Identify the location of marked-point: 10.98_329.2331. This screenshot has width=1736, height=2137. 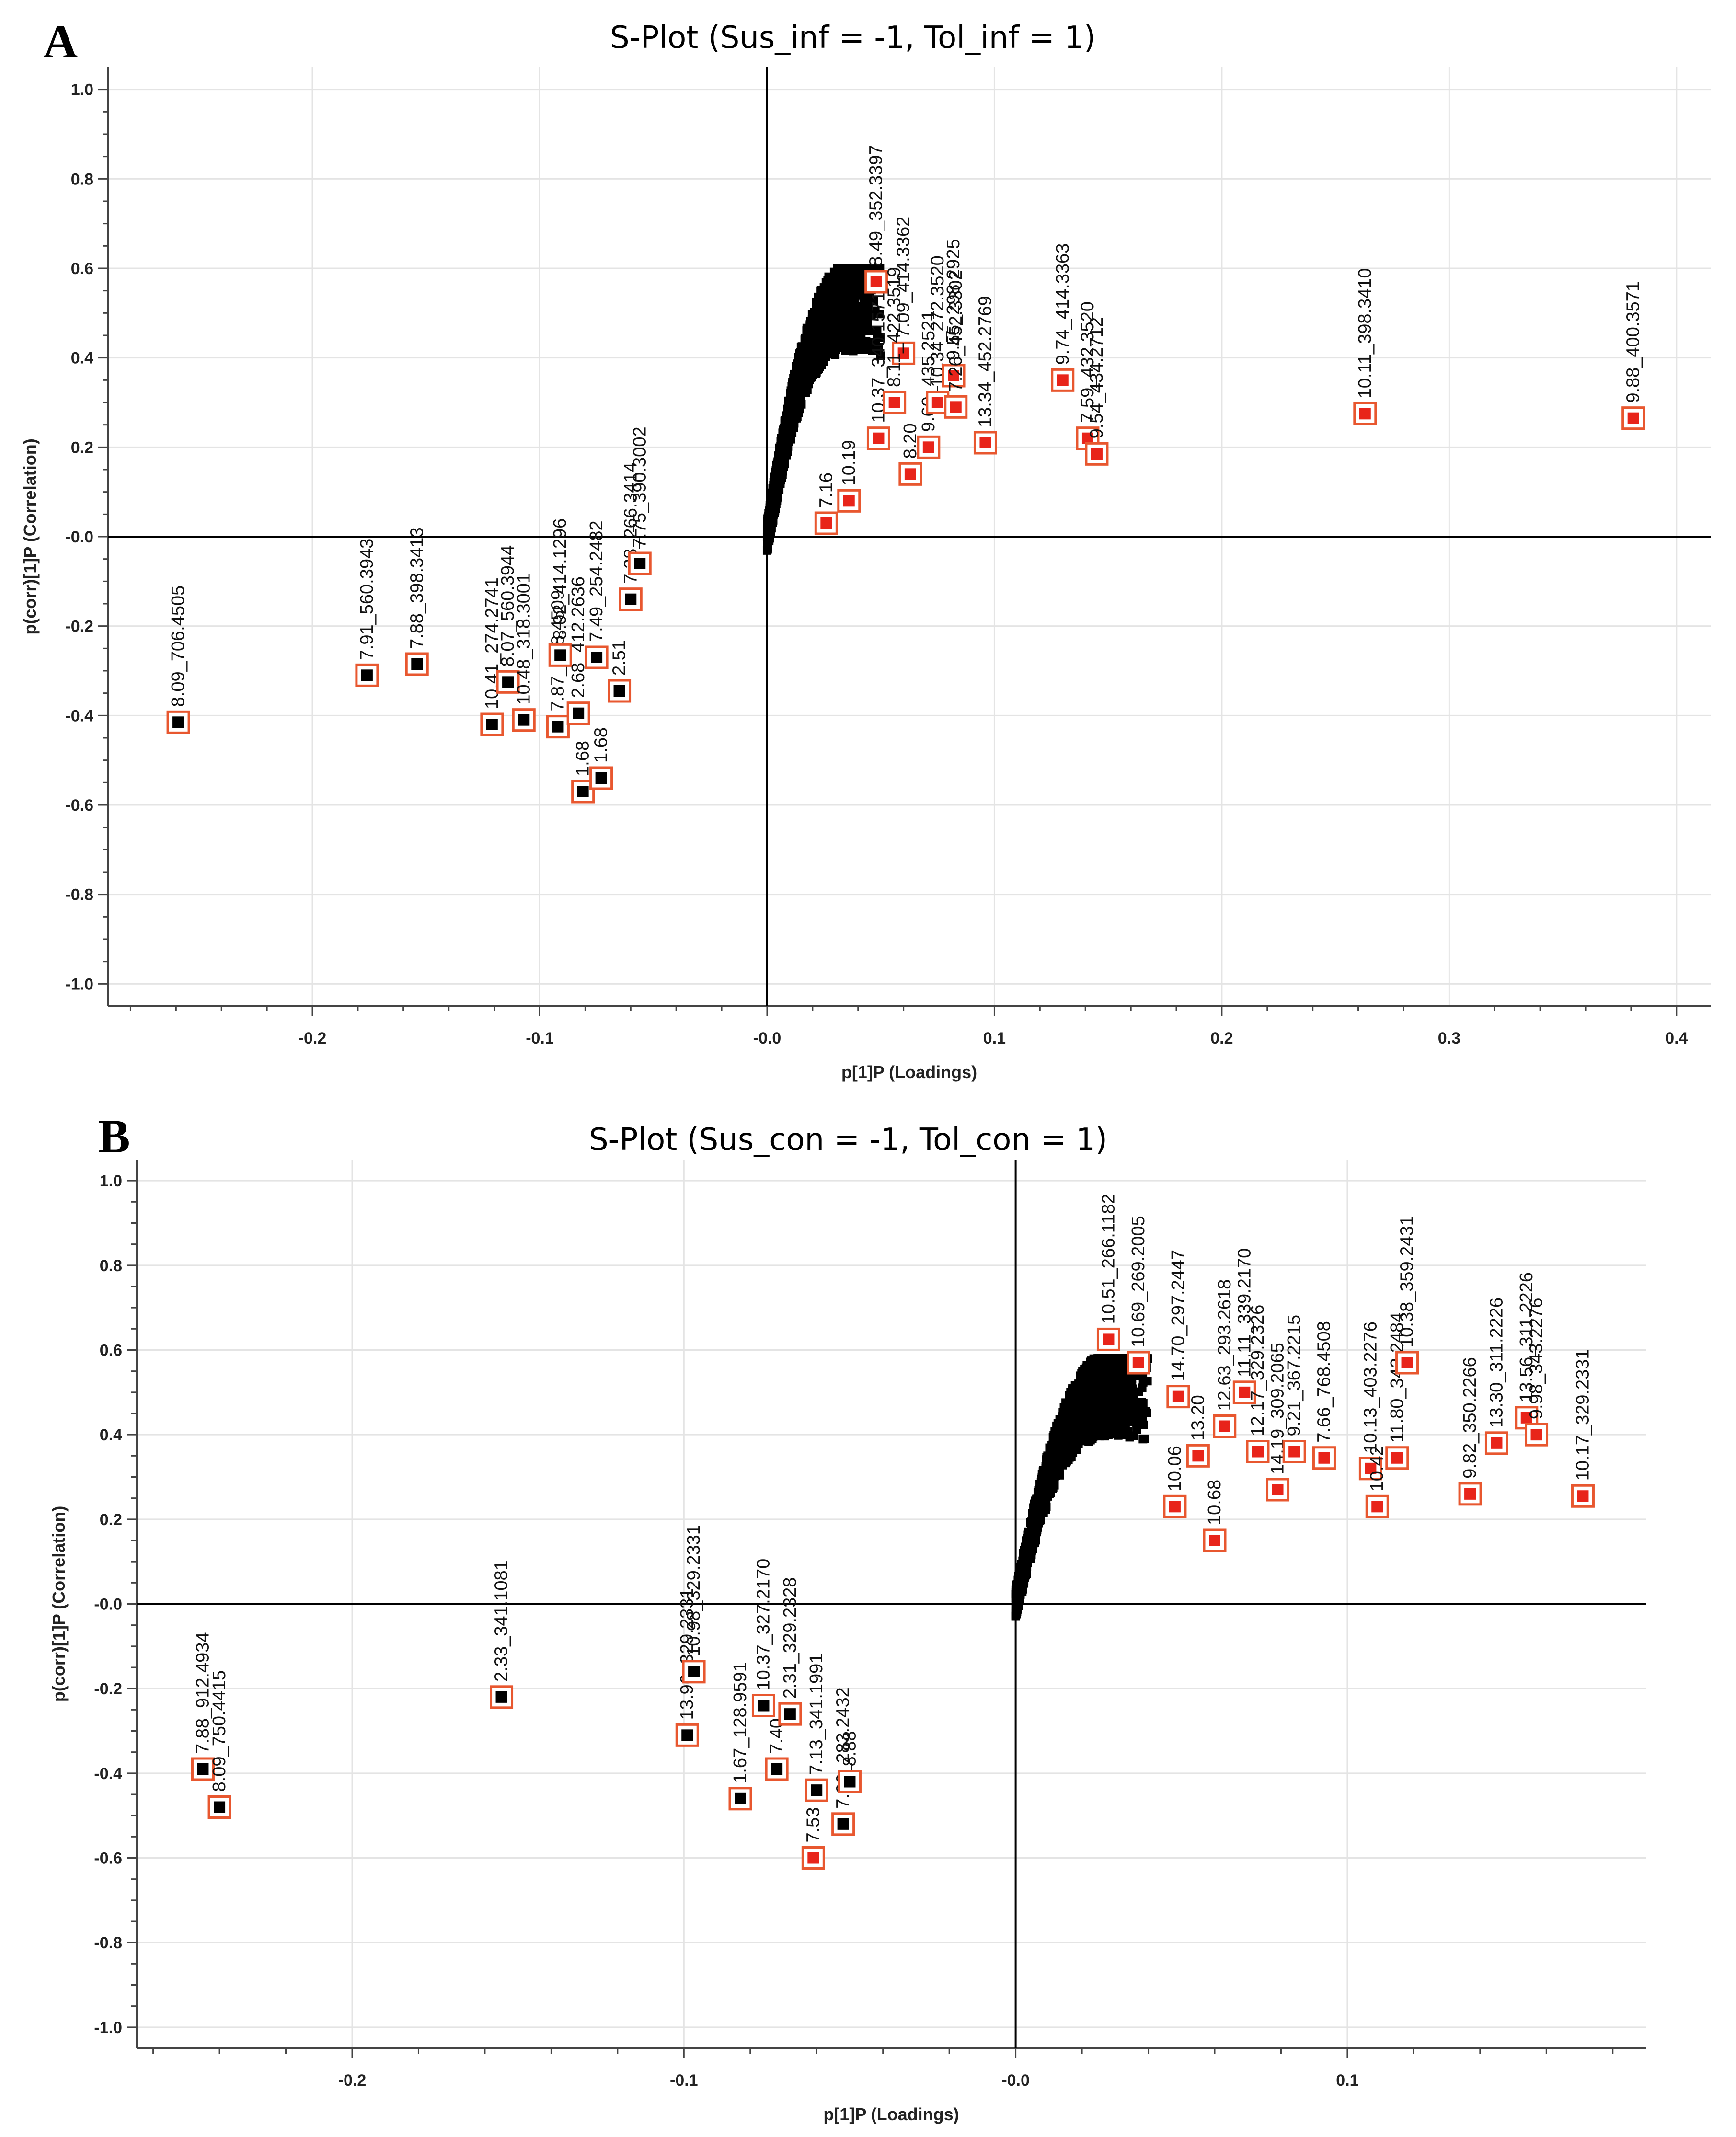
(694, 1604).